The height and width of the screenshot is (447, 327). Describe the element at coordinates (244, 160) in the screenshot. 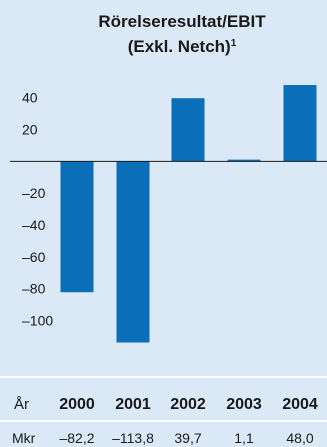

I see `bar-2003` at that location.